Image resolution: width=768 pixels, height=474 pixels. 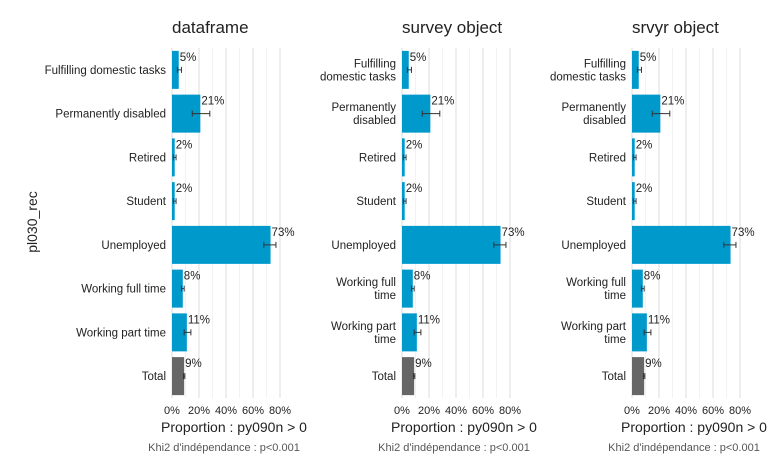 What do you see at coordinates (675, 27) in the screenshot?
I see `facet-title: srvyr object` at bounding box center [675, 27].